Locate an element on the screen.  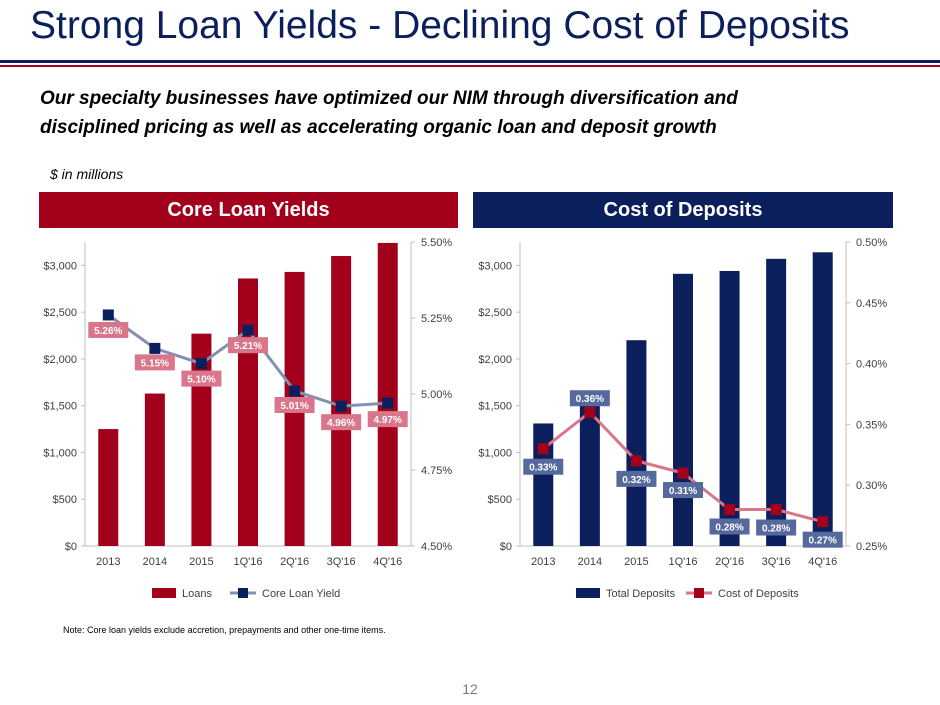
y2-tick-label: 5.00% is located at coordinates (436, 395).